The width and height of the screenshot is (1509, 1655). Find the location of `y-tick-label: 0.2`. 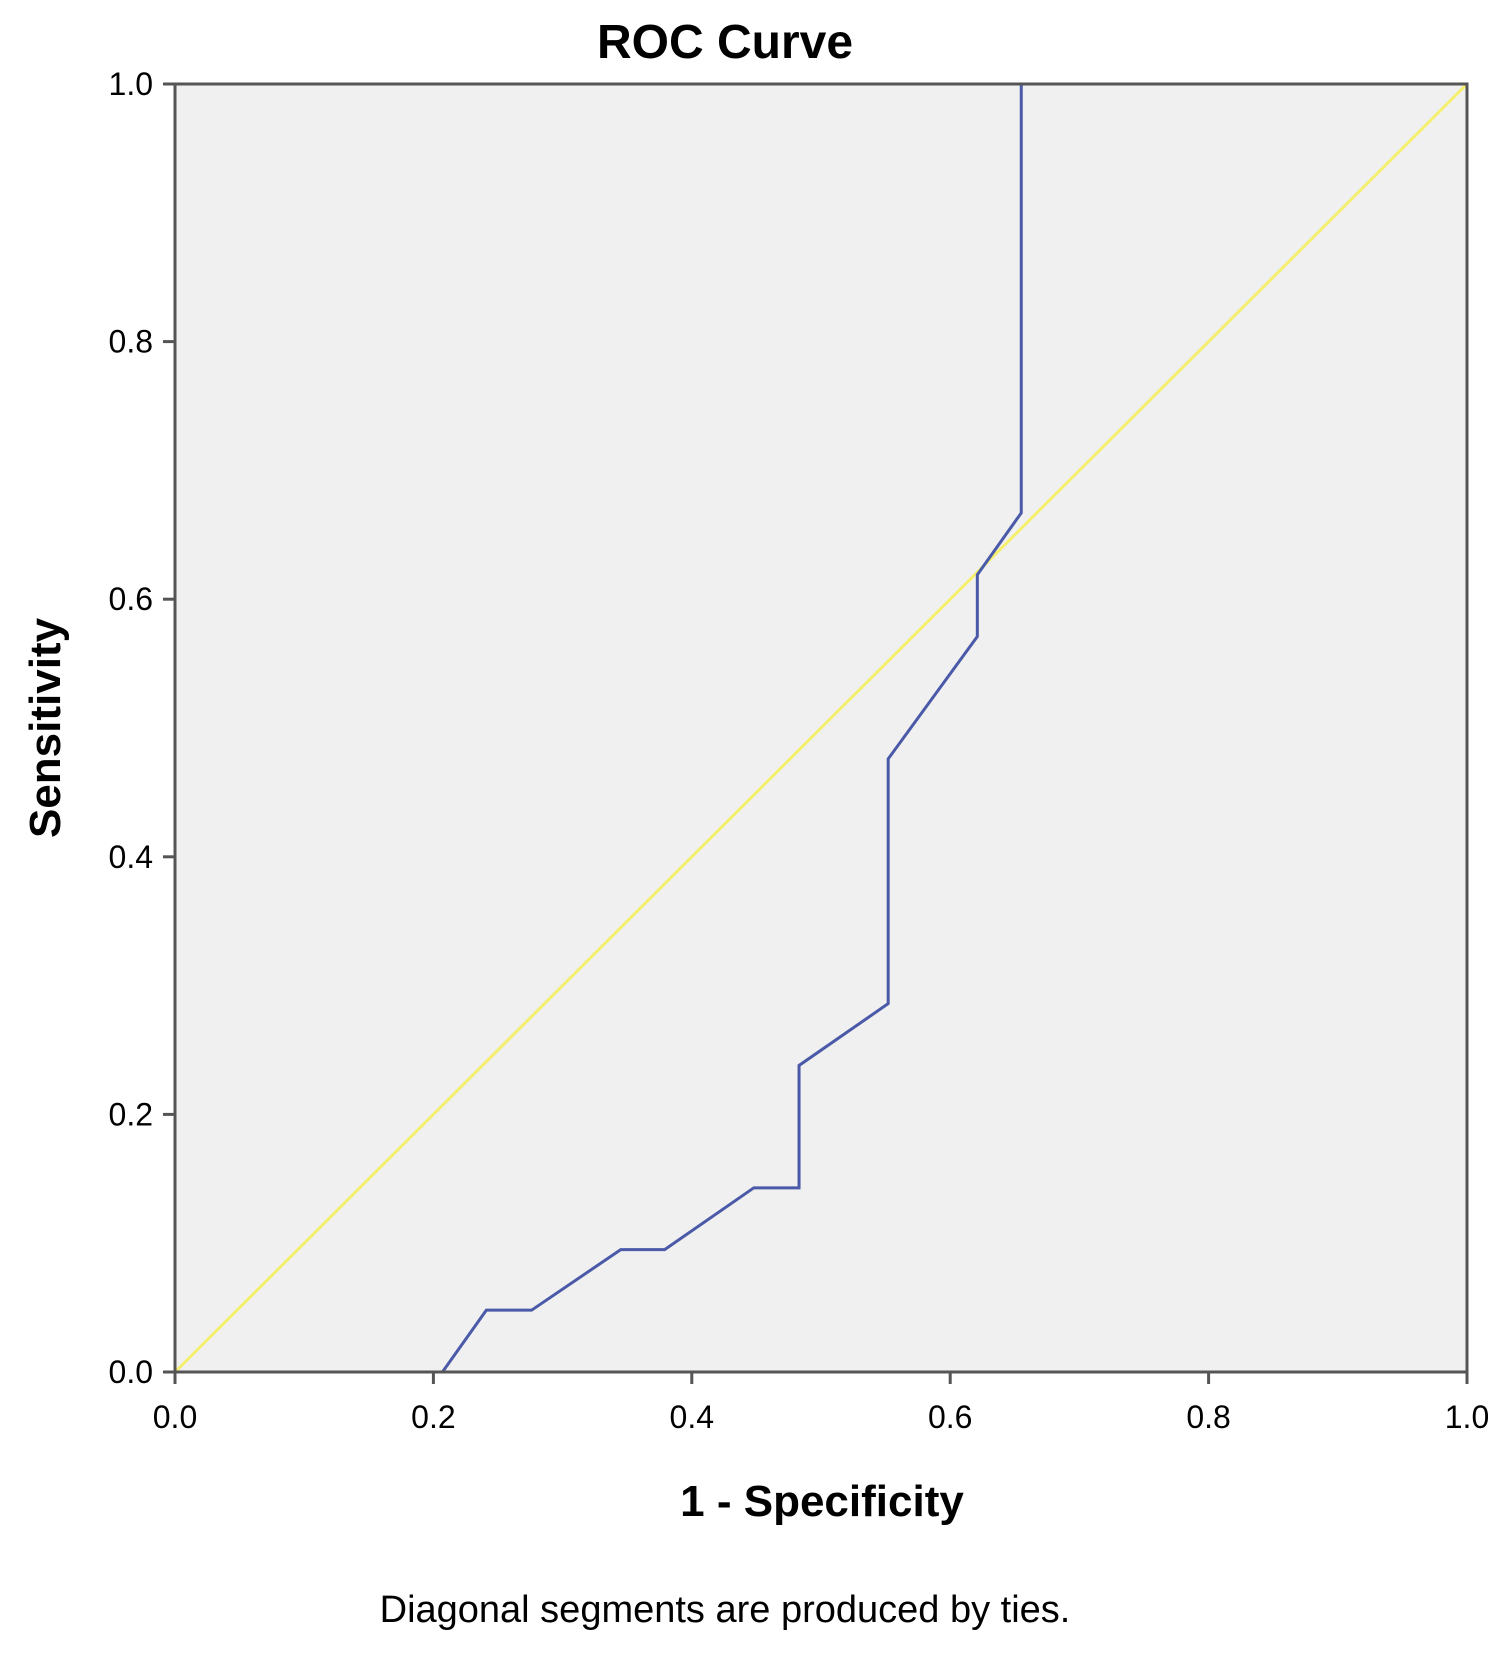

y-tick-label: 0.2 is located at coordinates (131, 1114).